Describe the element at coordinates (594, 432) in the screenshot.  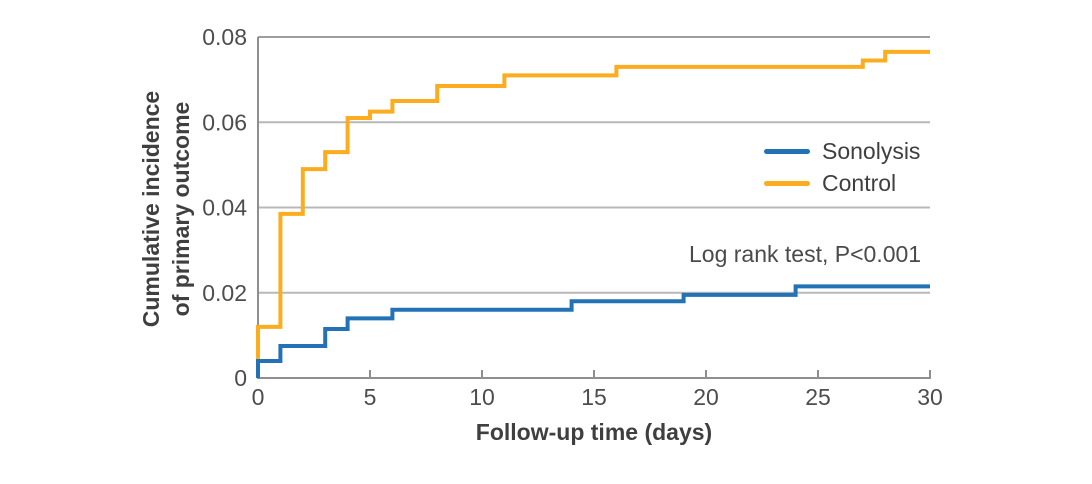
I see `x-axis-title: Follow-up time (days)` at that location.